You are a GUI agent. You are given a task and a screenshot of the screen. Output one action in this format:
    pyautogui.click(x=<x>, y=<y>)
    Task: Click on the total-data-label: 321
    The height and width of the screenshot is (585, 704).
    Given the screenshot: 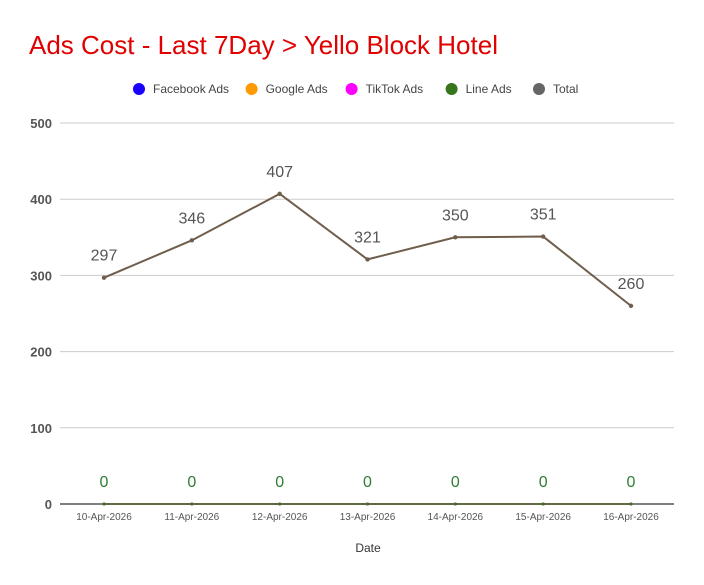 What is the action you would take?
    pyautogui.click(x=367, y=237)
    